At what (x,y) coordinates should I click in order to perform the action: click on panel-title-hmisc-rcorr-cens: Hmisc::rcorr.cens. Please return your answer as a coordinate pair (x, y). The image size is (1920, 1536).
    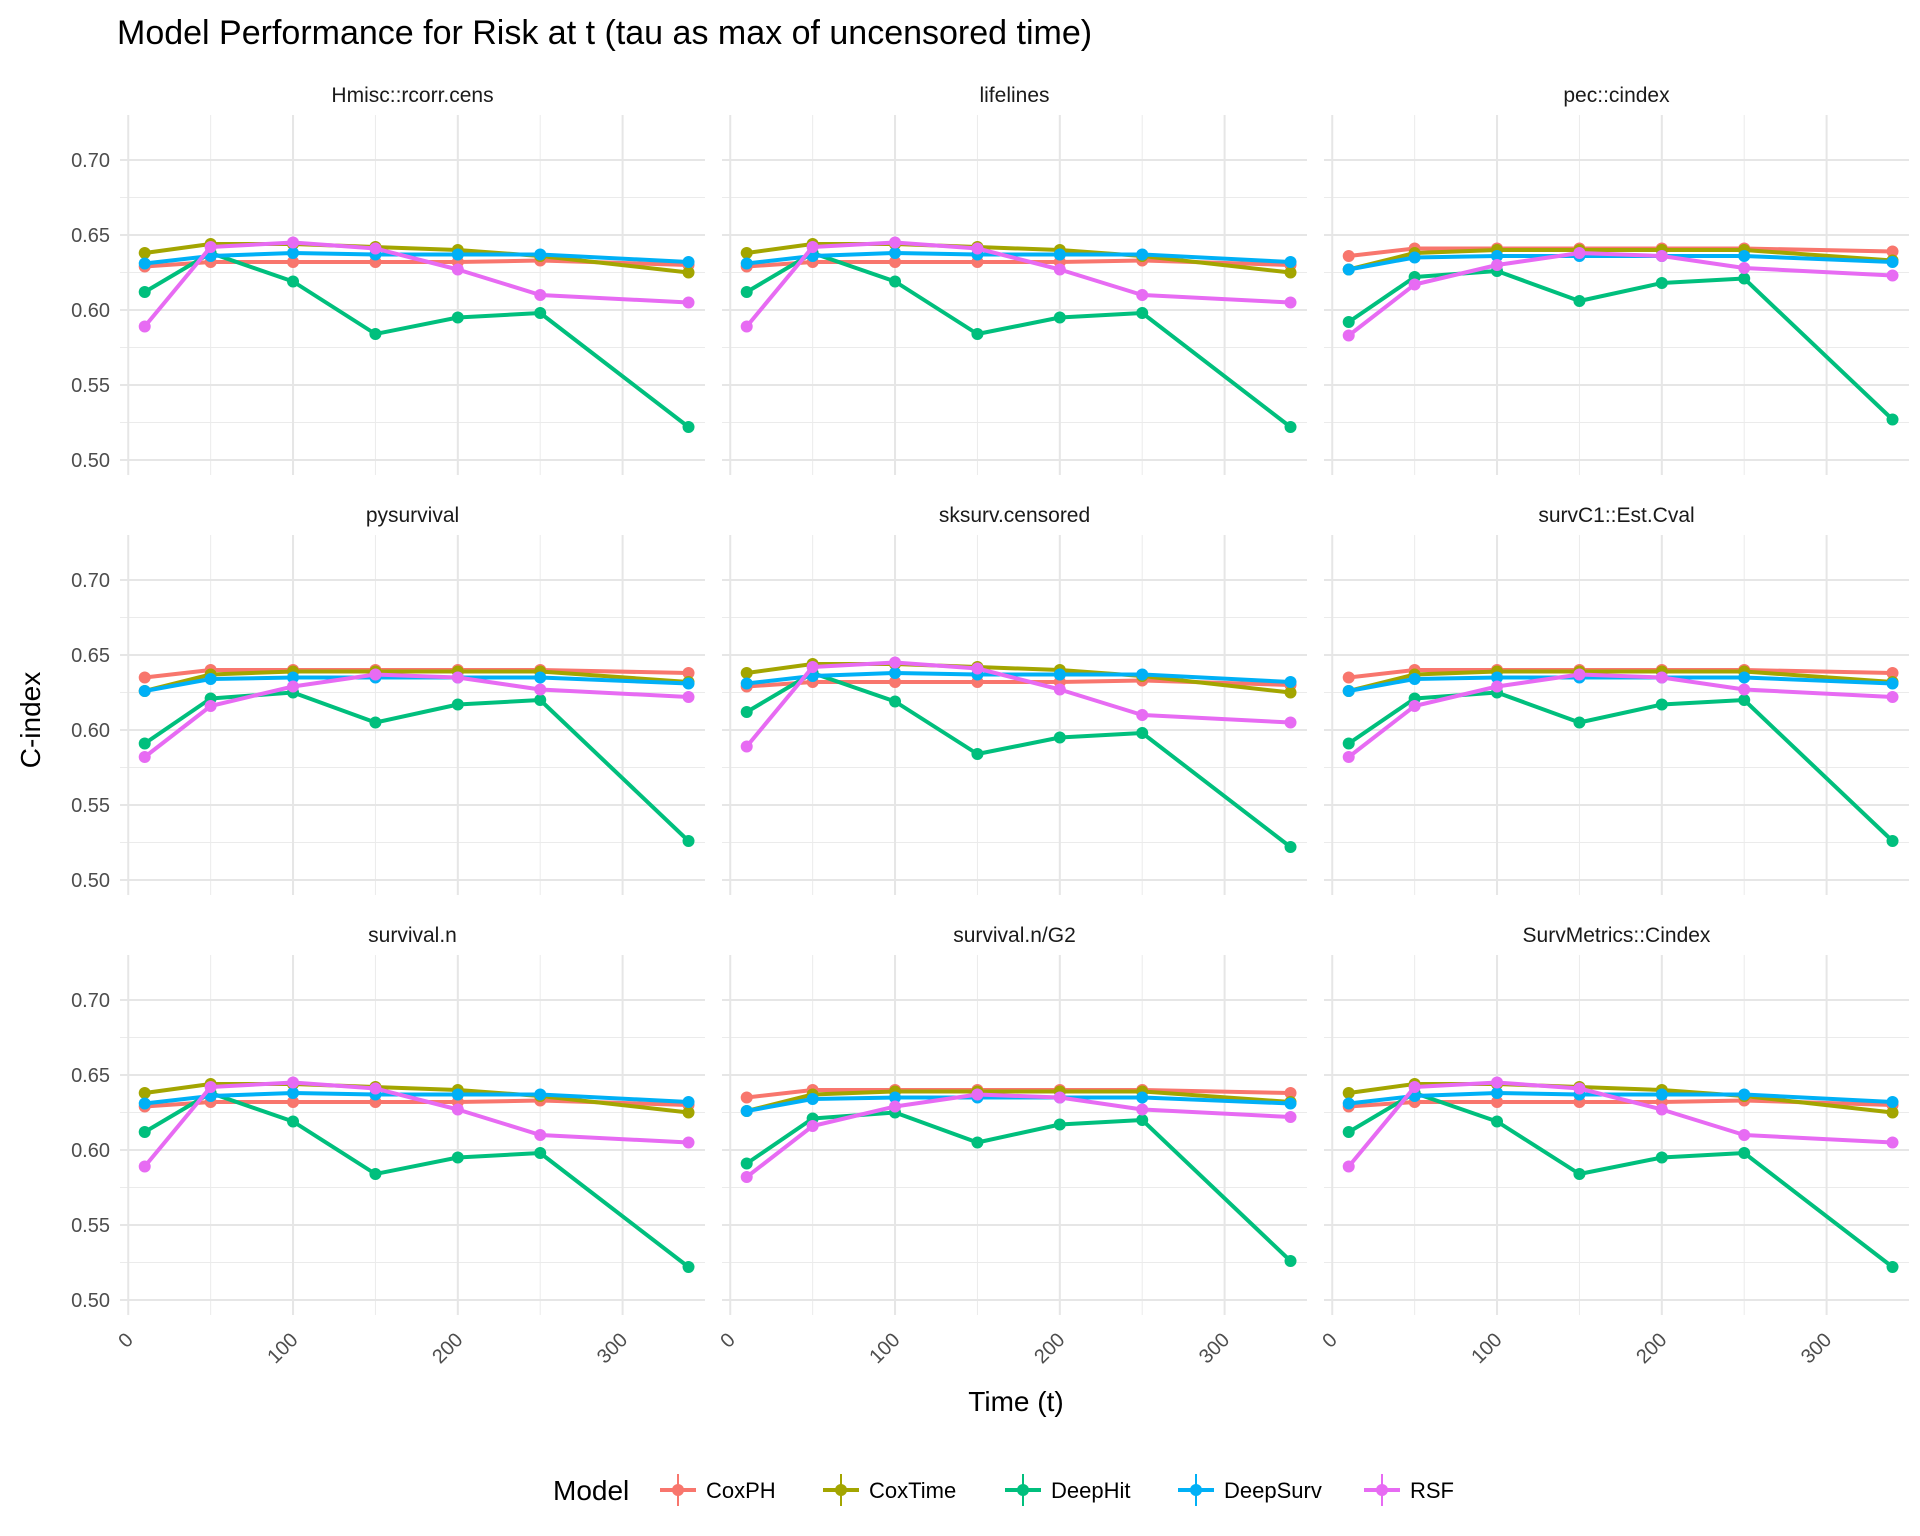
    Looking at the image, I should click on (412, 95).